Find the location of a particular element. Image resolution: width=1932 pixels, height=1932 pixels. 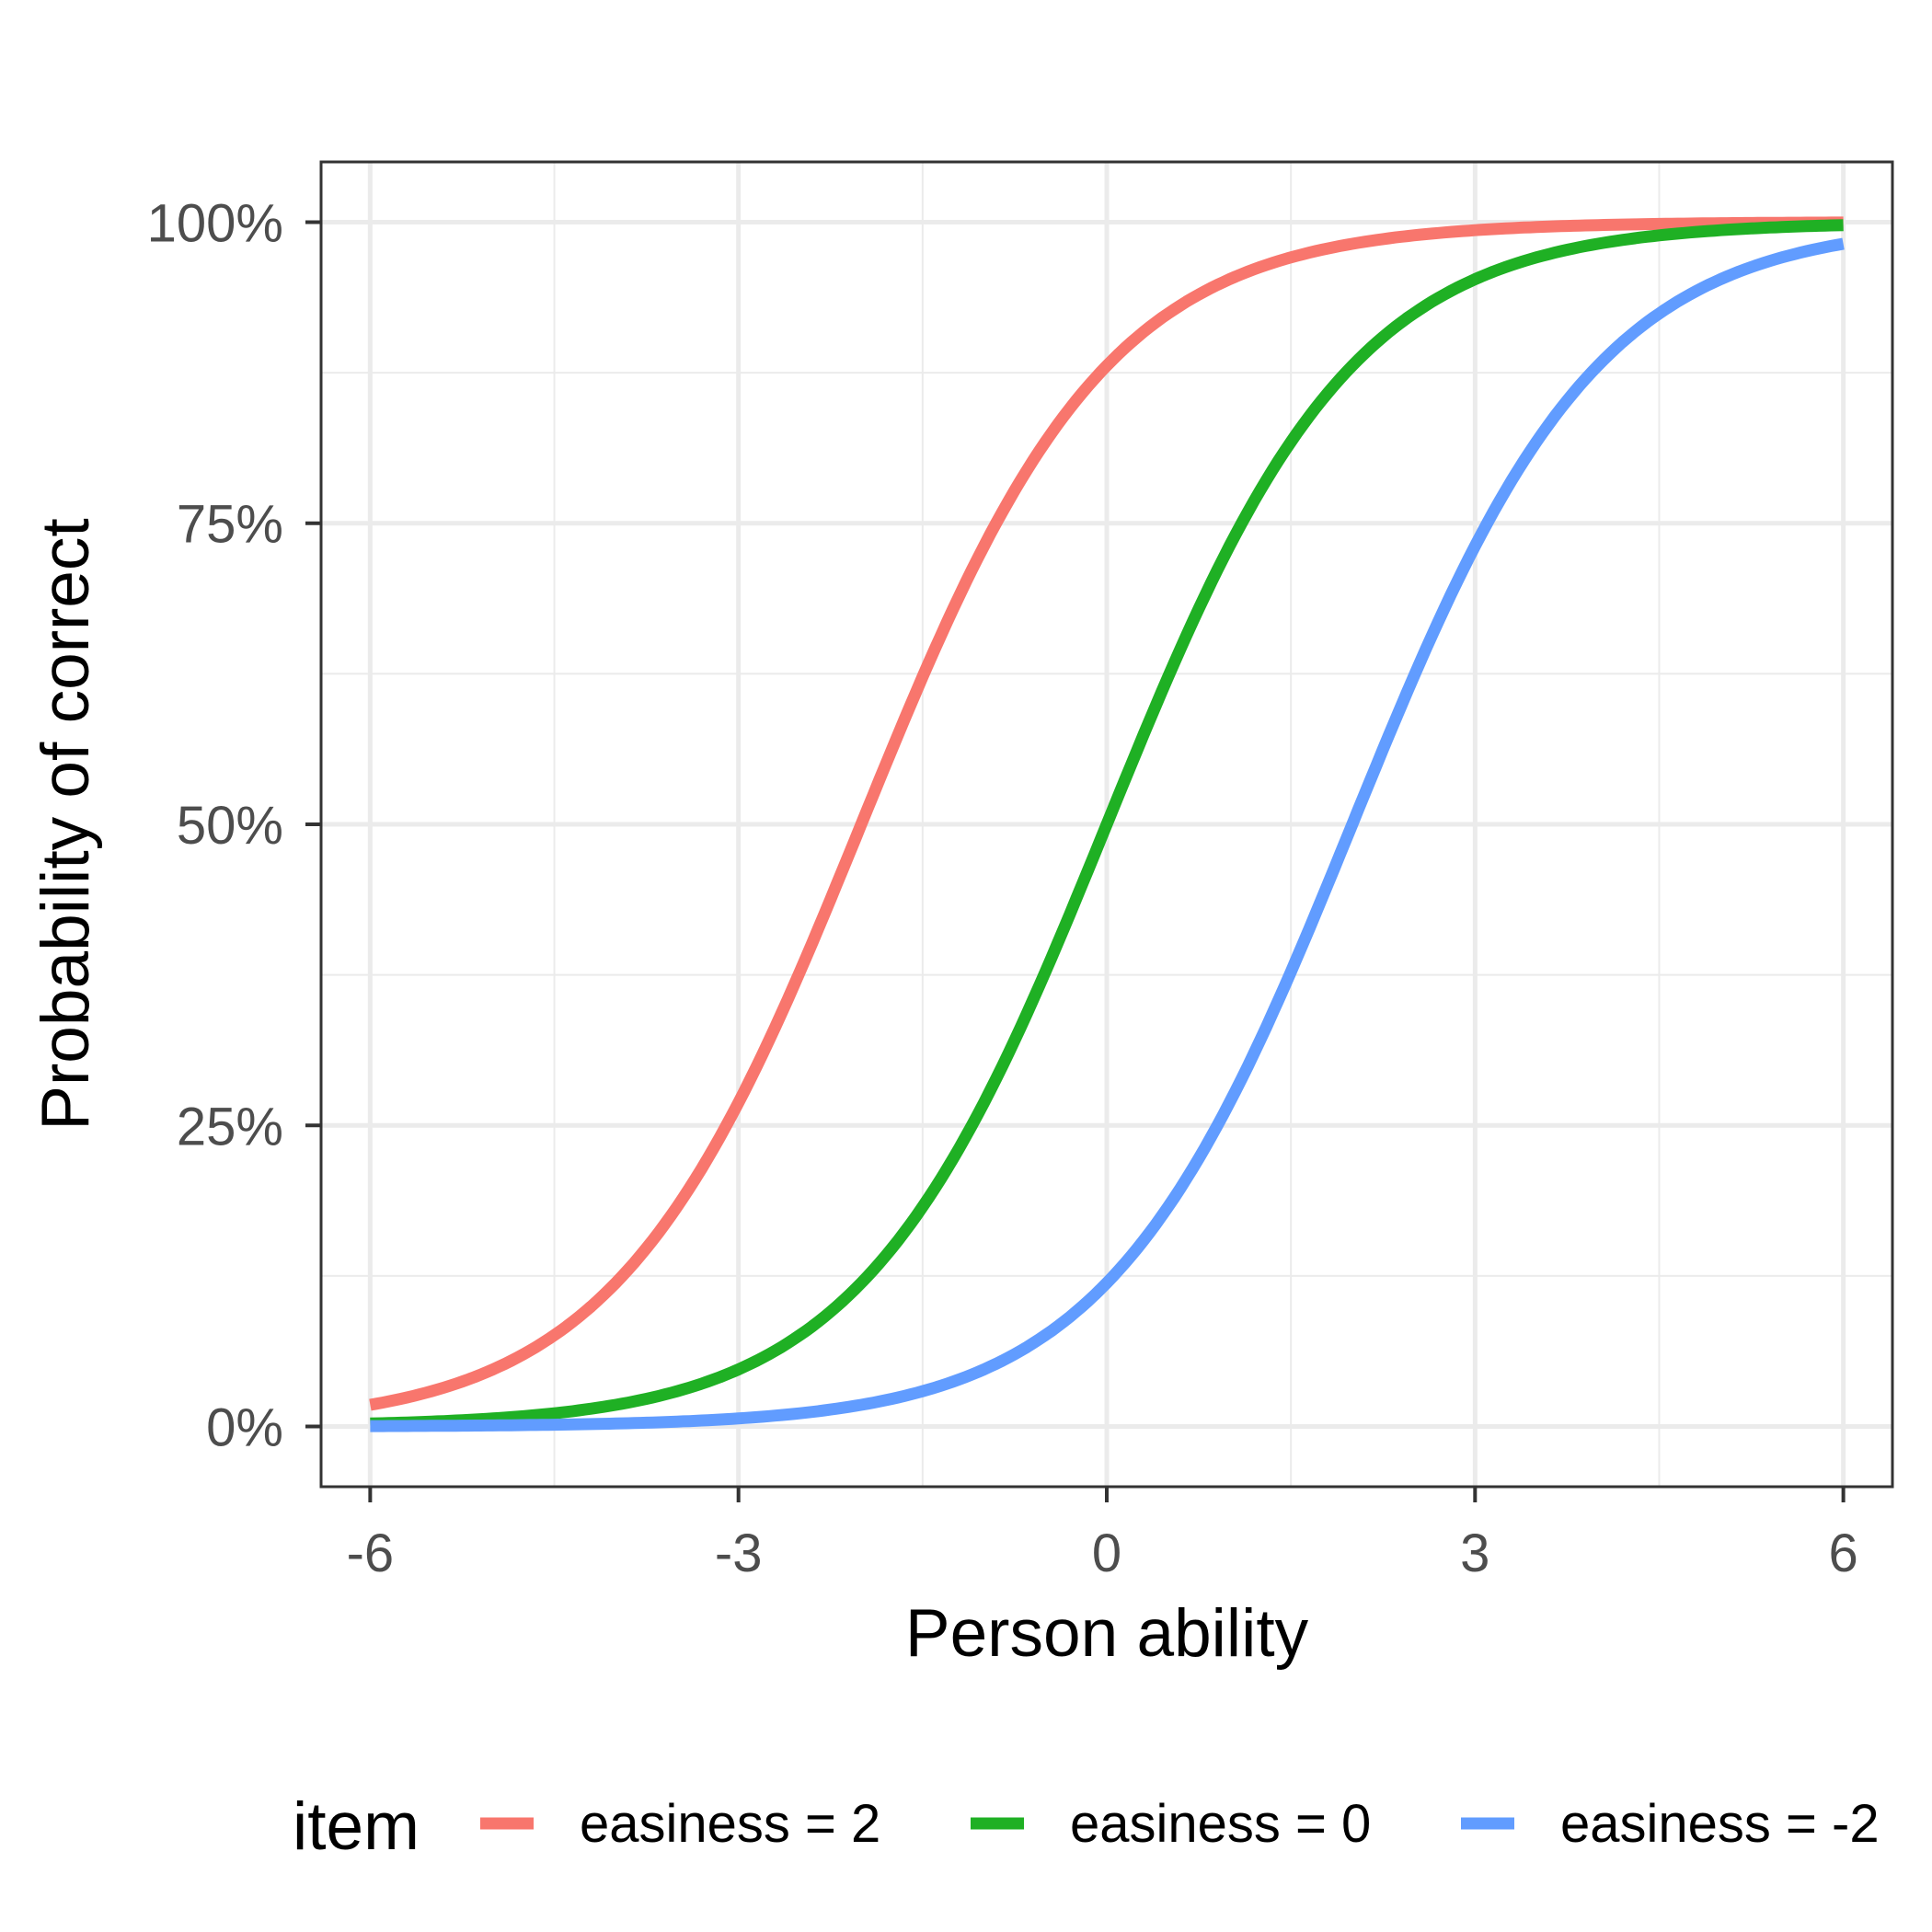

y-tick-label-2: 50% is located at coordinates (230, 826).